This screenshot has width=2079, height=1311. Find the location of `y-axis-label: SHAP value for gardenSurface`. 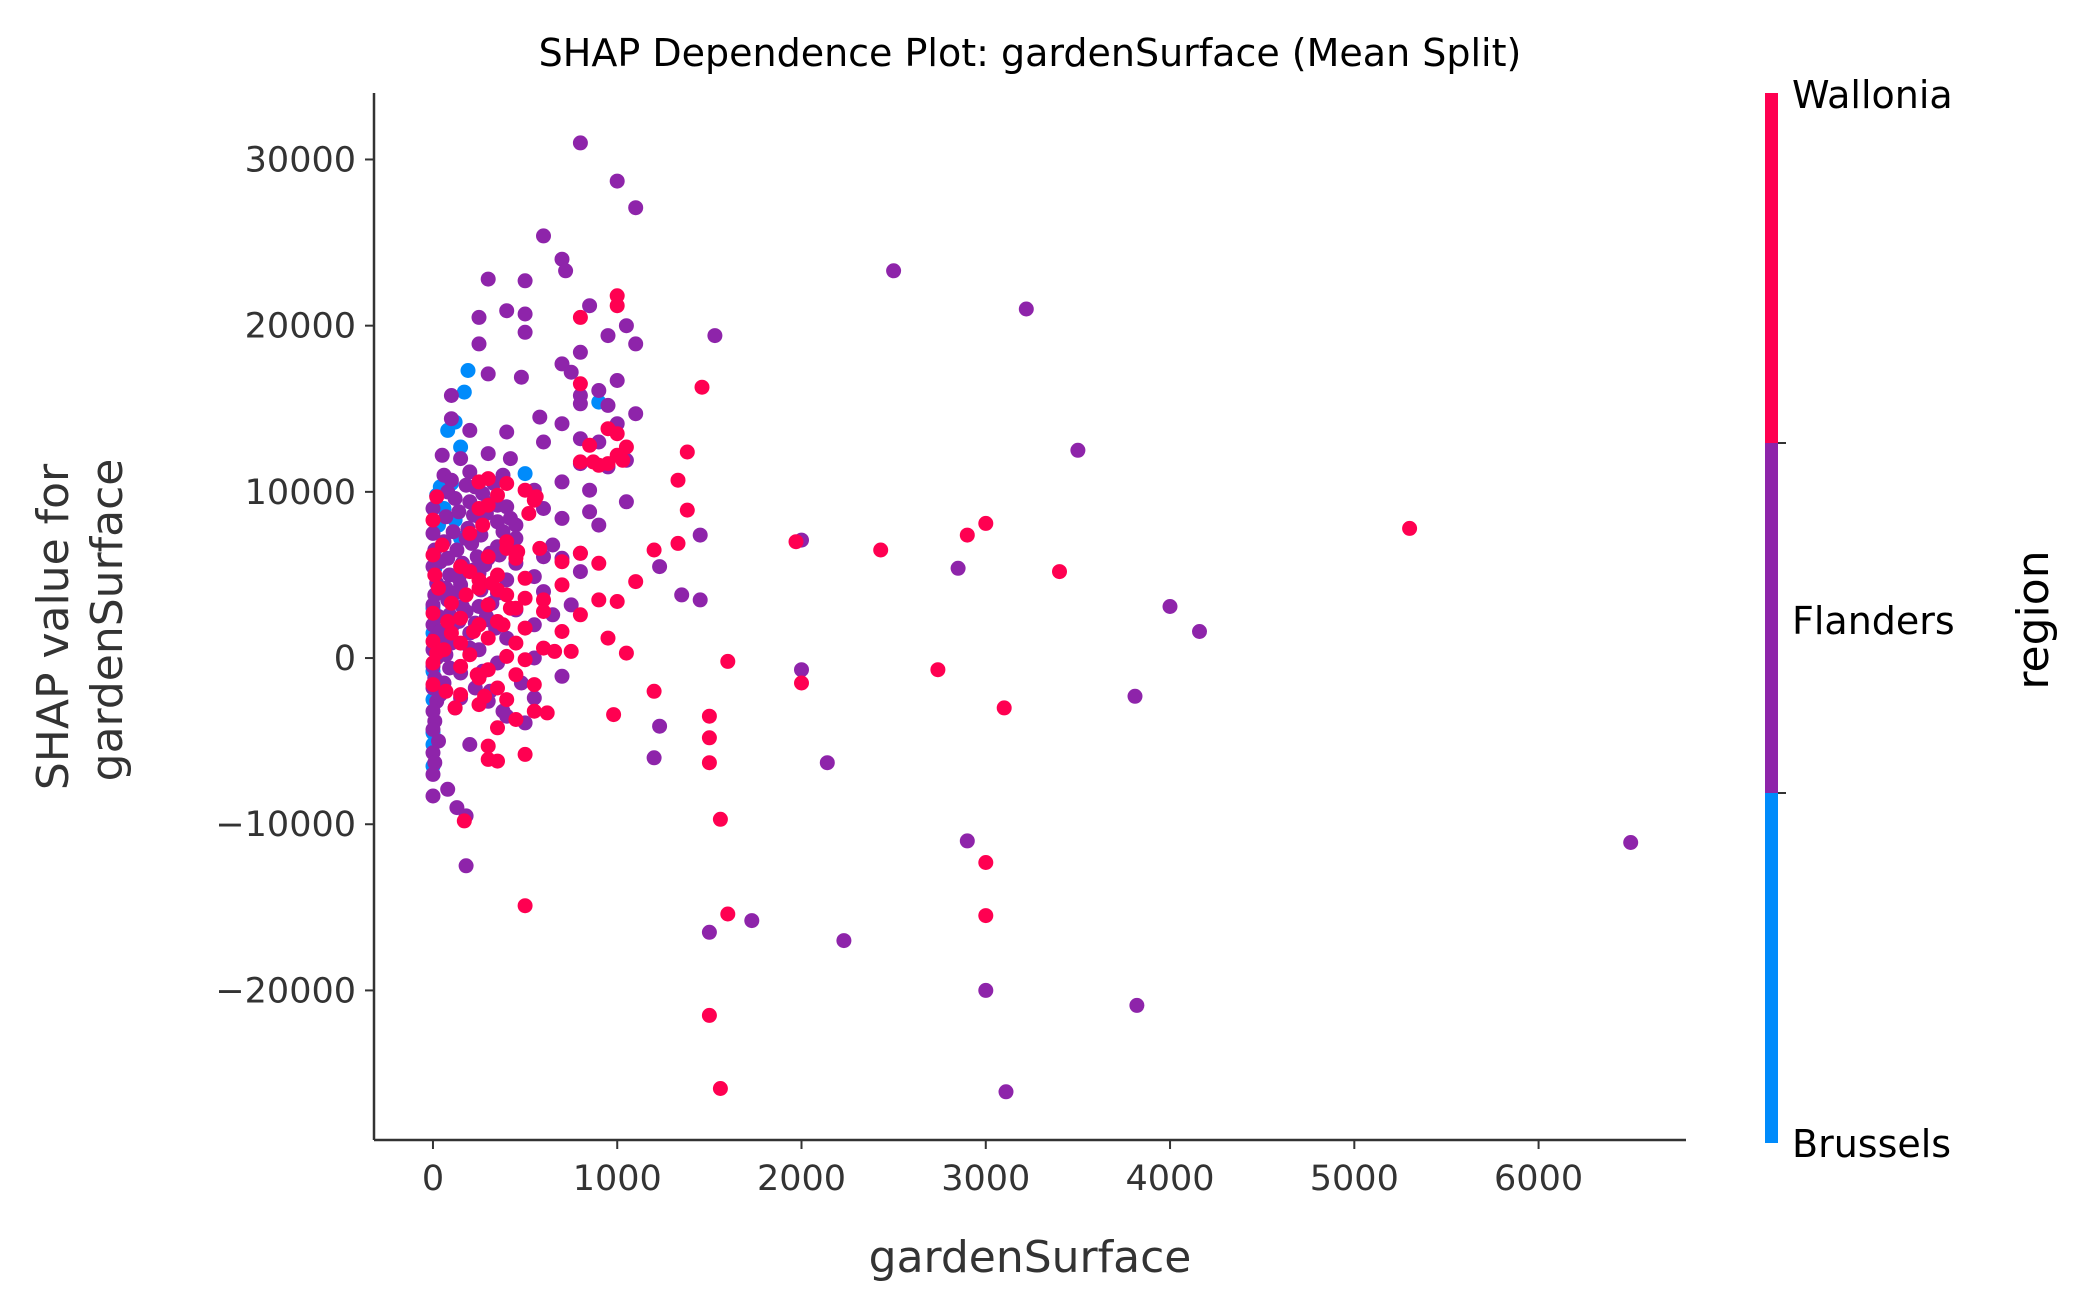

y-axis-label: SHAP value for gardenSurface is located at coordinates (80, 620).